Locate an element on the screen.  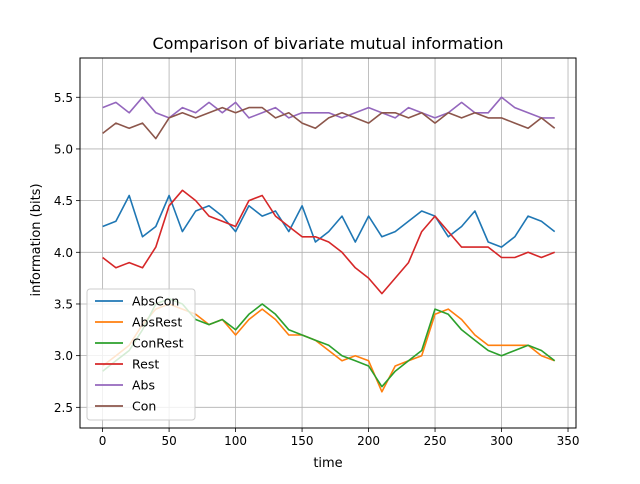
series-line-abscon is located at coordinates (329, 221).